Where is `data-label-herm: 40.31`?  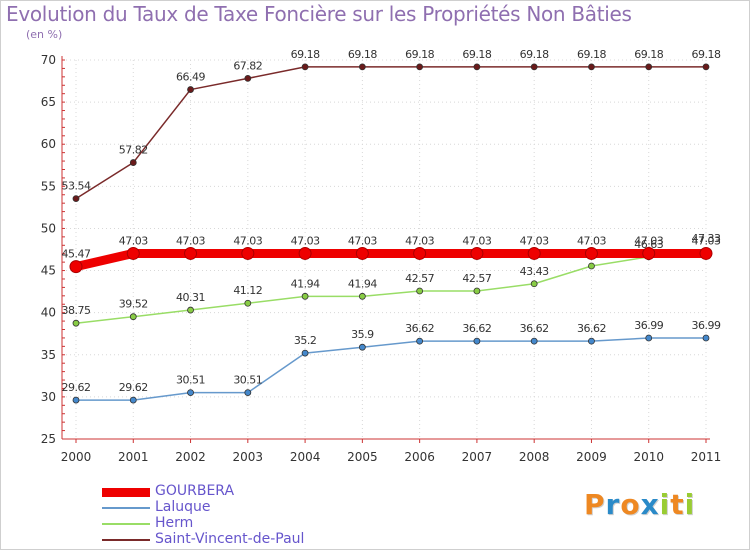
data-label-herm: 40.31 is located at coordinates (190, 297).